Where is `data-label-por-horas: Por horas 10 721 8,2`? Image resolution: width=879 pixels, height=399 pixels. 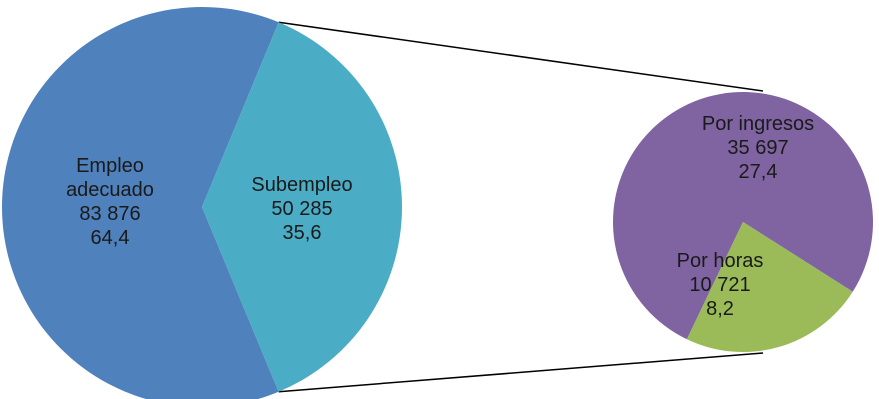
data-label-por-horas: Por horas 10 721 8,2 is located at coordinates (720, 285).